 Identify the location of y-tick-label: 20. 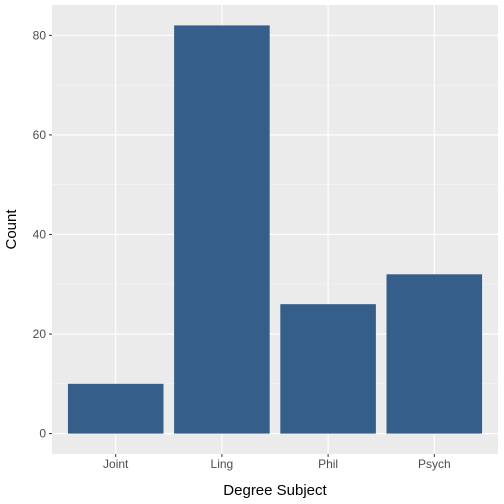
(40, 334).